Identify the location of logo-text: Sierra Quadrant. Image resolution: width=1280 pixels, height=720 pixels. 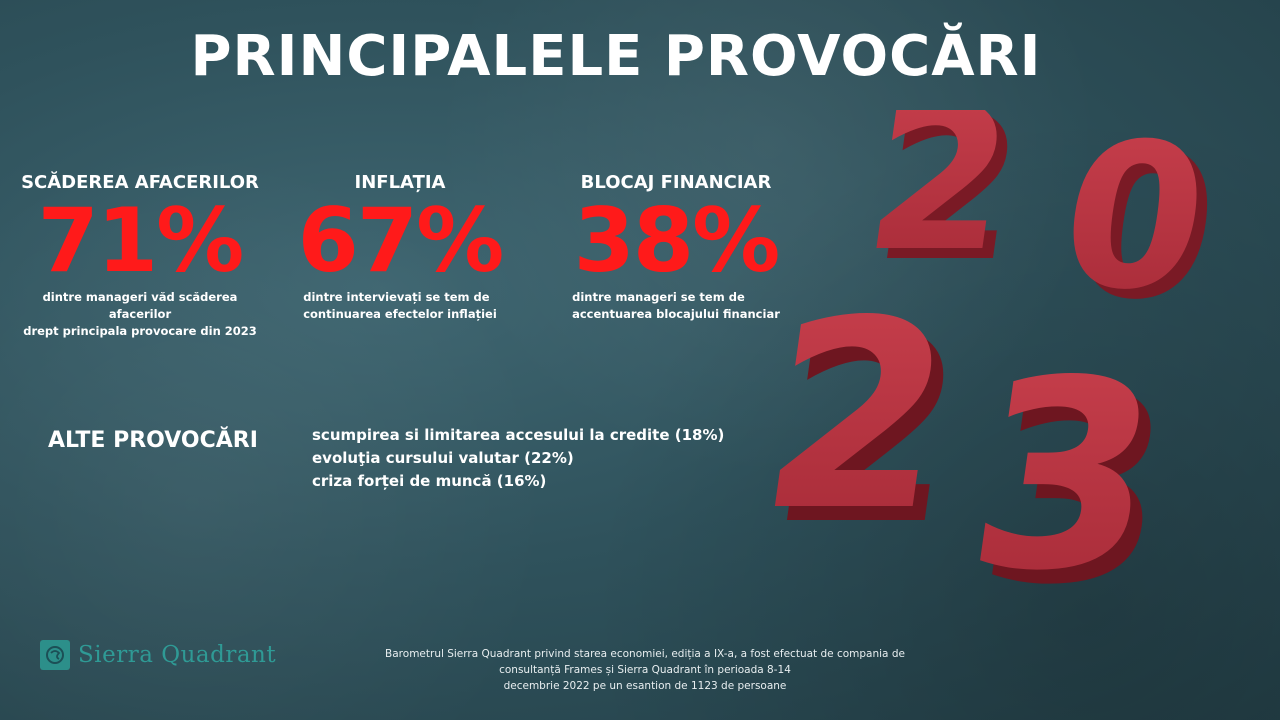
(177, 655).